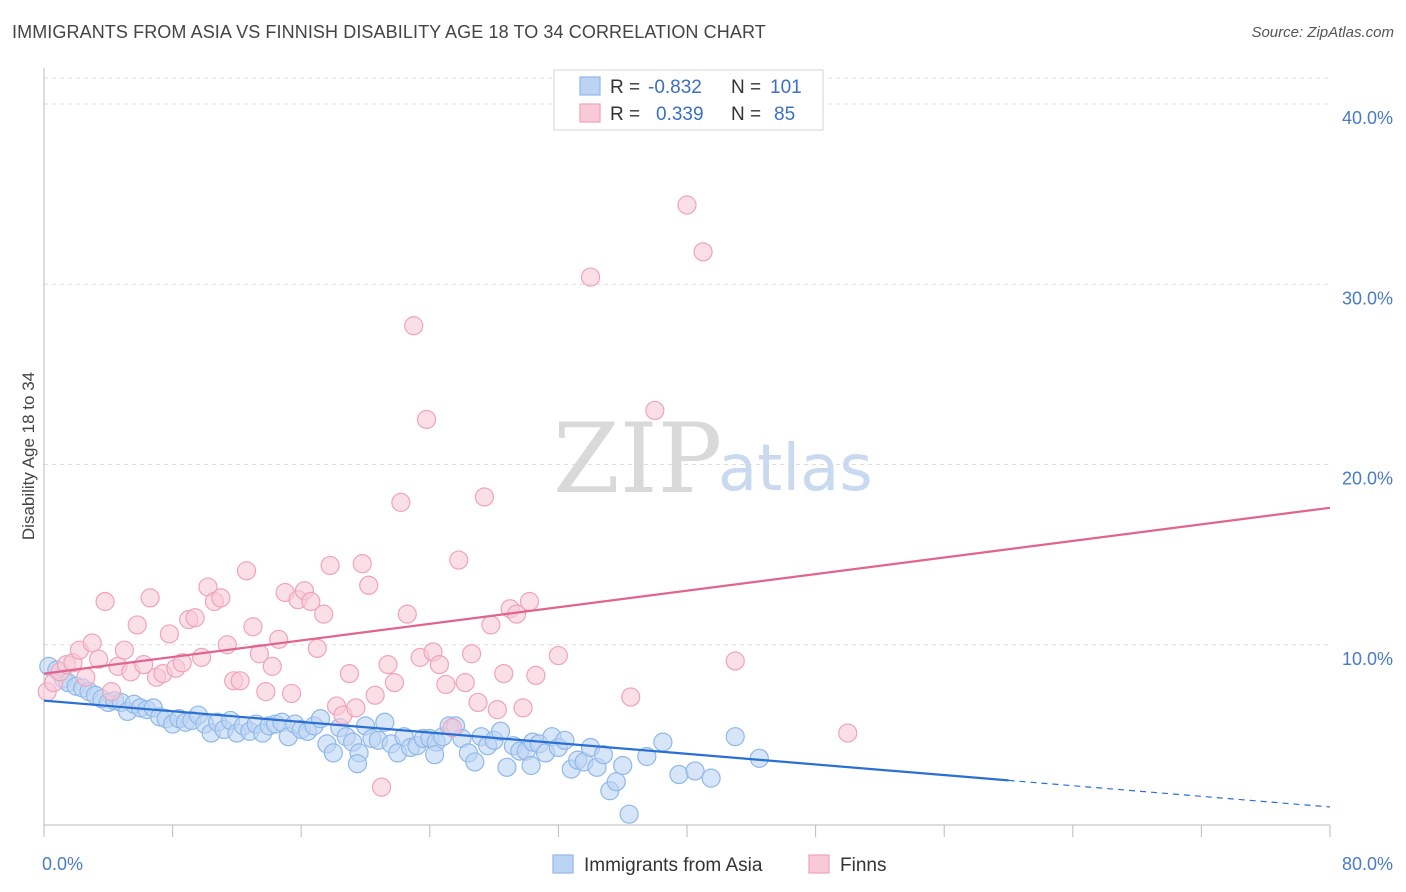 This screenshot has width=1406, height=892. Describe the element at coordinates (1367, 659) in the screenshot. I see `y-tick-label-0: 10.0%` at that location.